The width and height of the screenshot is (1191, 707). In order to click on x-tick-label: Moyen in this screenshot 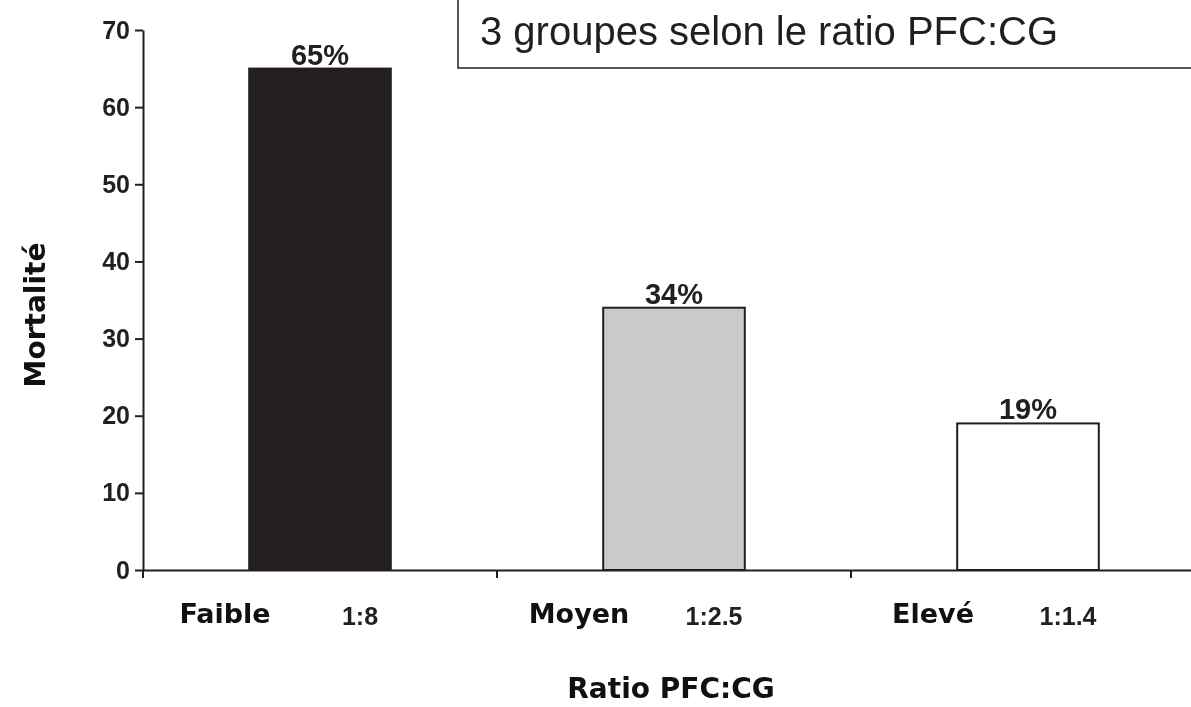, I will do `click(579, 614)`.